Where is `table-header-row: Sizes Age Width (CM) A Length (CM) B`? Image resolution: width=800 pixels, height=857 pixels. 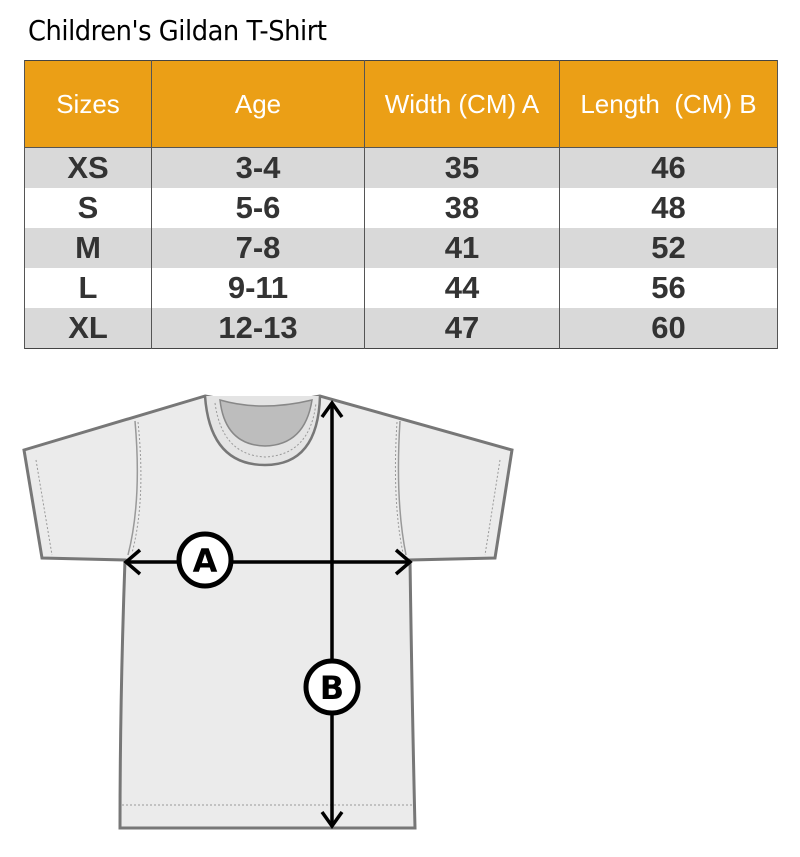 table-header-row: Sizes Age Width (CM) A Length (CM) B is located at coordinates (401, 104).